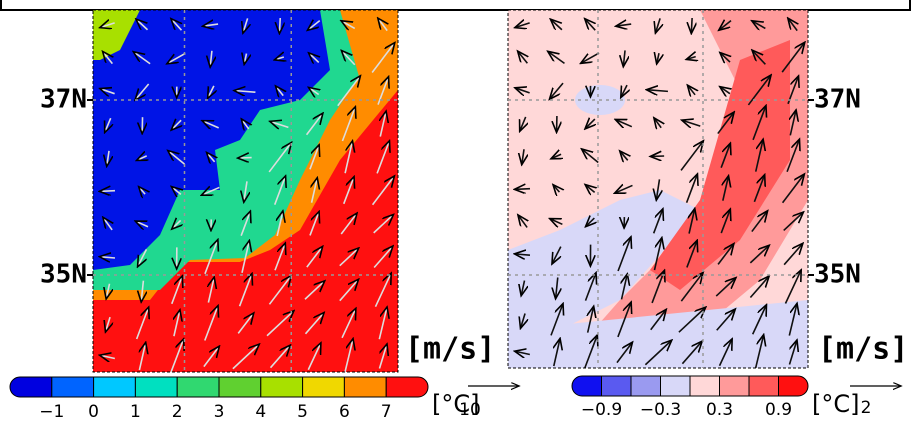 This screenshot has width=911, height=425. What do you see at coordinates (866, 408) in the screenshot?
I see `reference-label: 2` at bounding box center [866, 408].